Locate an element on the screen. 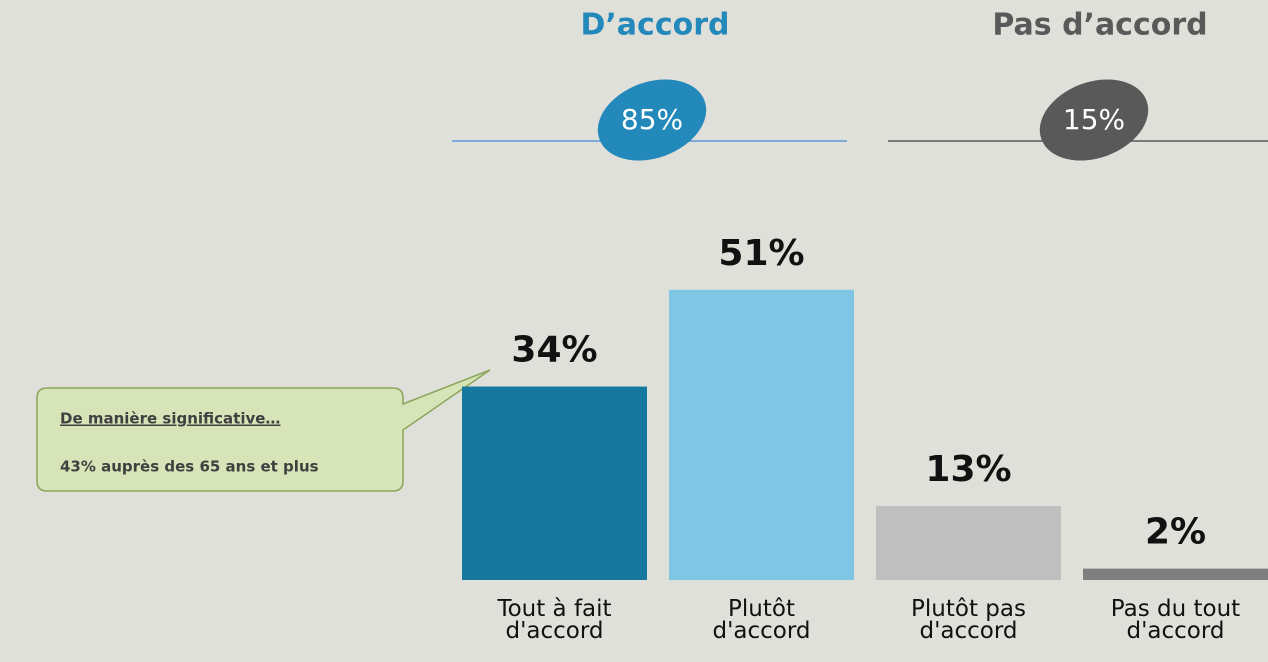 Image resolution: width=1268 pixels, height=662 pixels. value-label: 2% is located at coordinates (1175, 532).